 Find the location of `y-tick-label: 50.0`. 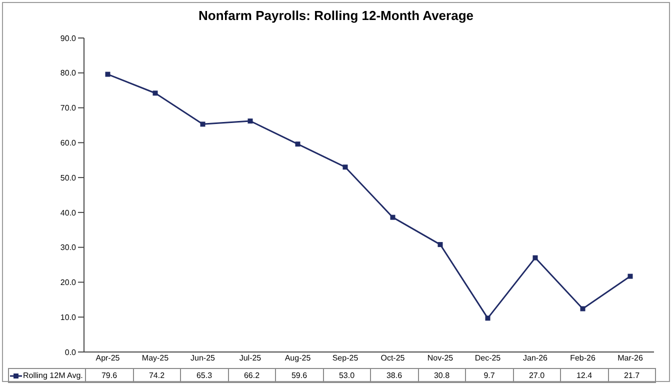

y-tick-label: 50.0 is located at coordinates (68, 177).